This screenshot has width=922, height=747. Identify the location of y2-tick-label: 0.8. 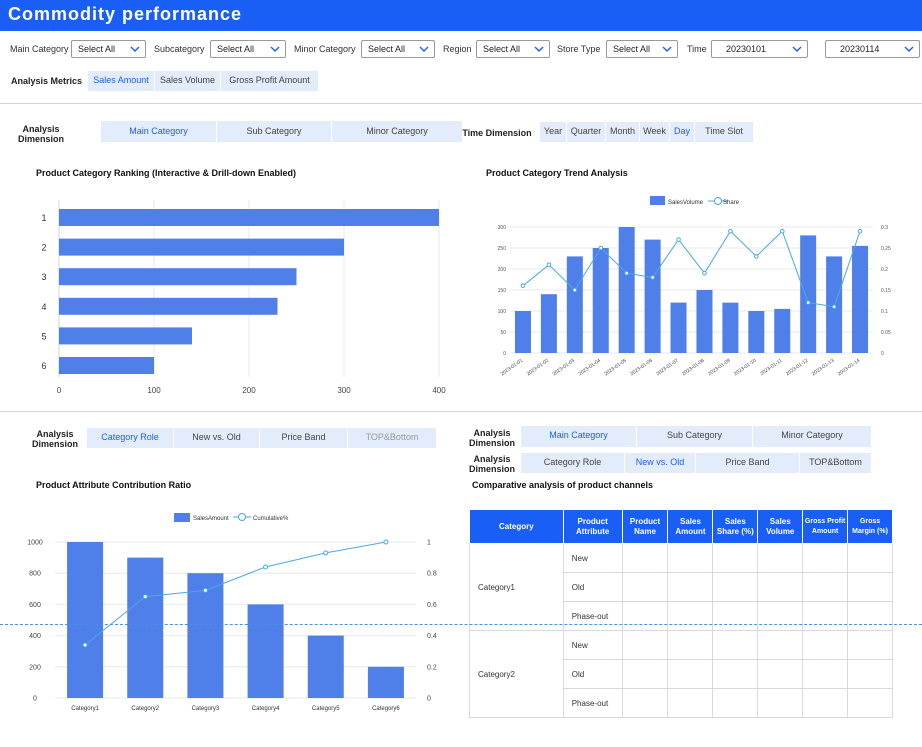
(432, 574).